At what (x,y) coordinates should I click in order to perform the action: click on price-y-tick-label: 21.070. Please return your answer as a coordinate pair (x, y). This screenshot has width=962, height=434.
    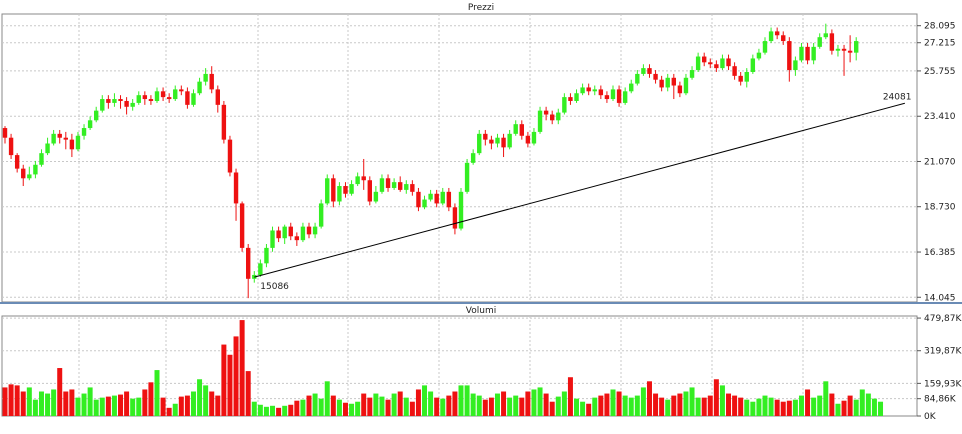
    Looking at the image, I should click on (940, 162).